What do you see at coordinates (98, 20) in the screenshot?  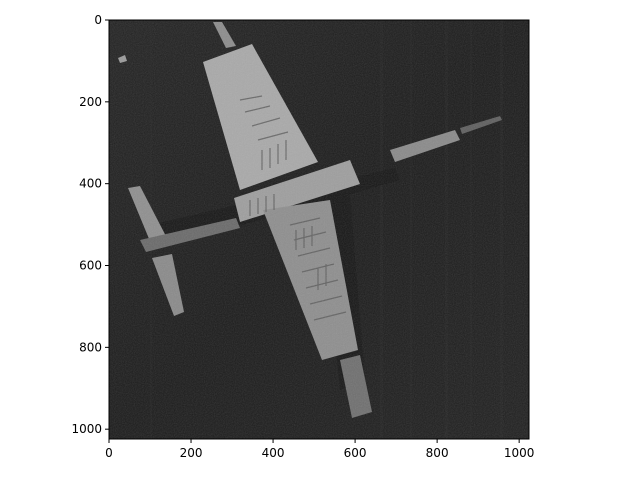 I see `y-tick-label: 0` at bounding box center [98, 20].